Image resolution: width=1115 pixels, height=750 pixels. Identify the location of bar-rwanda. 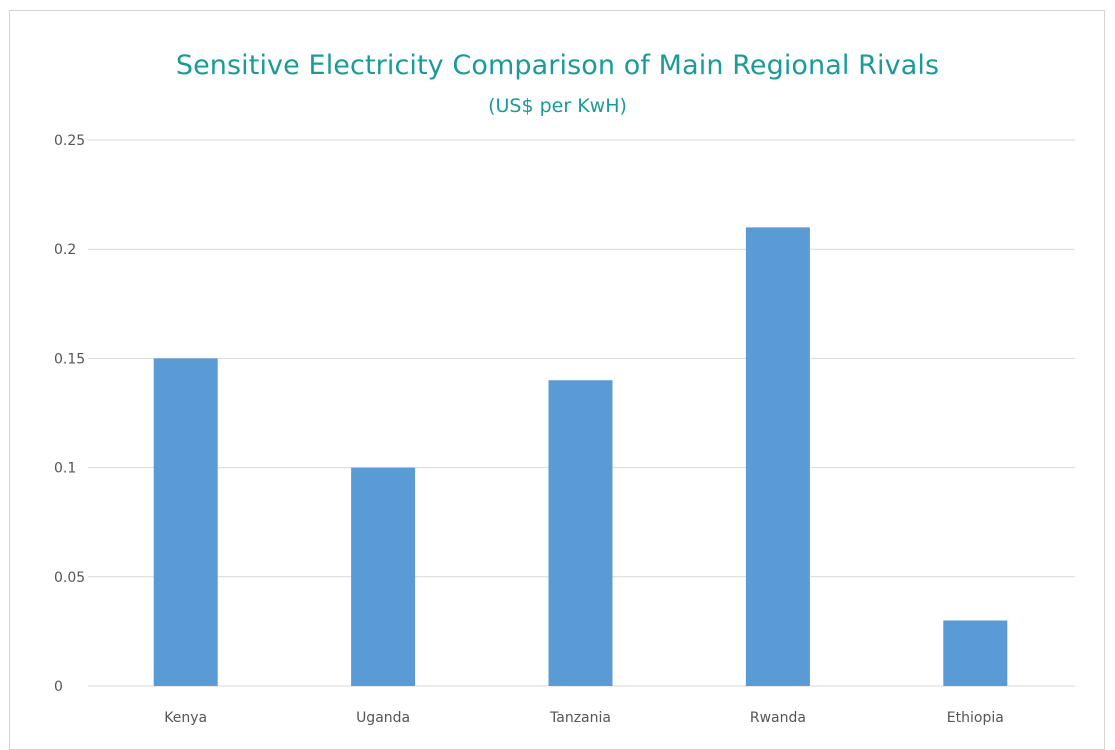
(777, 457).